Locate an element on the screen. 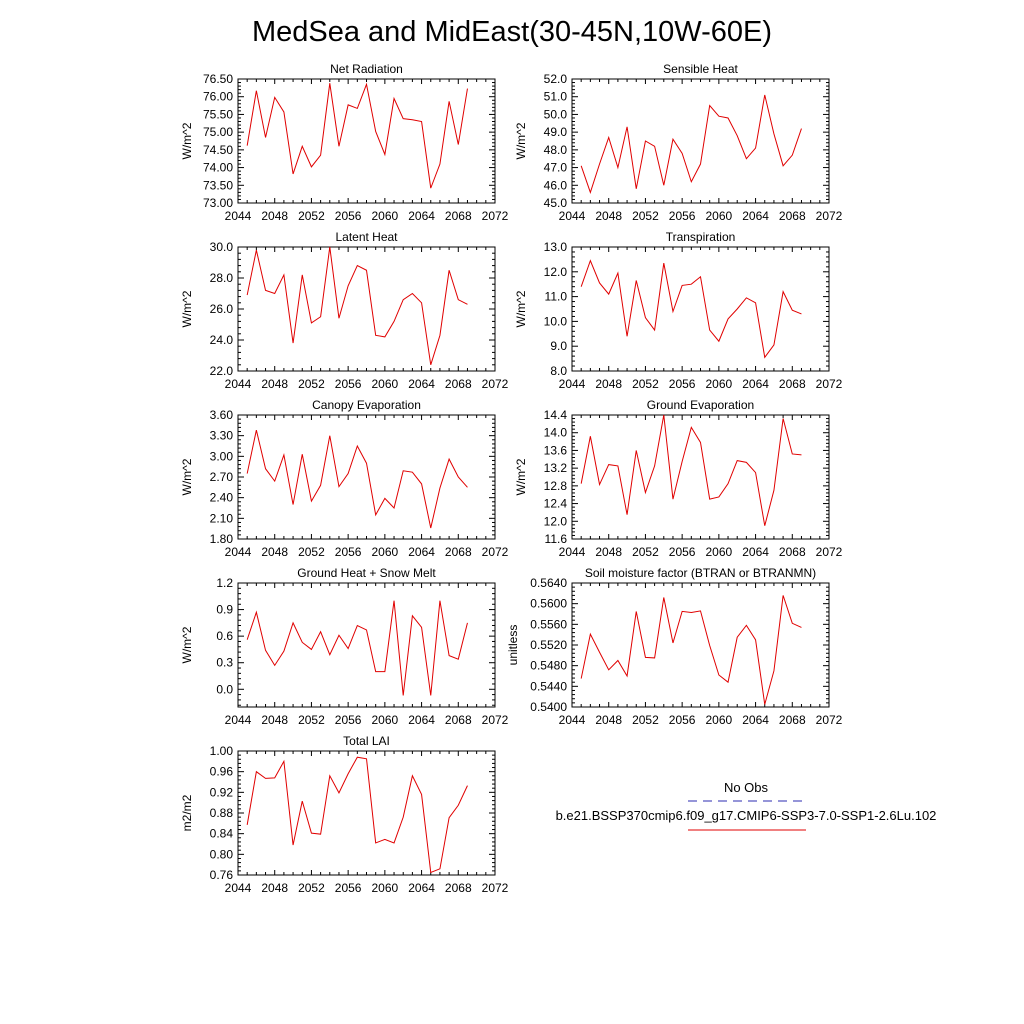 The image size is (1024, 1024). y-tick-label: 12.8 is located at coordinates (556, 486).